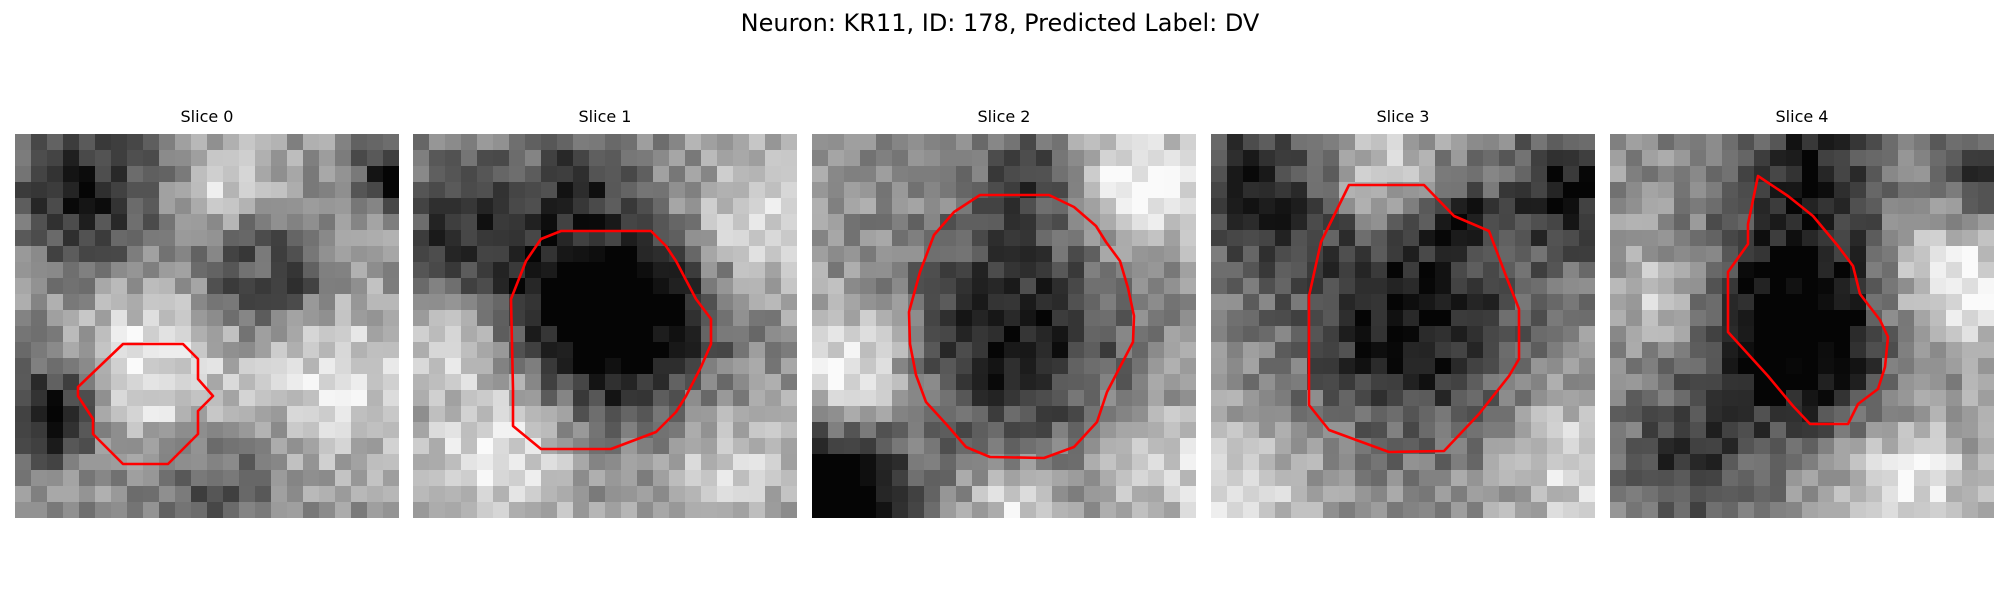 The height and width of the screenshot is (600, 2000). I want to click on slice-panel-0: Slice 0, so click(207, 312).